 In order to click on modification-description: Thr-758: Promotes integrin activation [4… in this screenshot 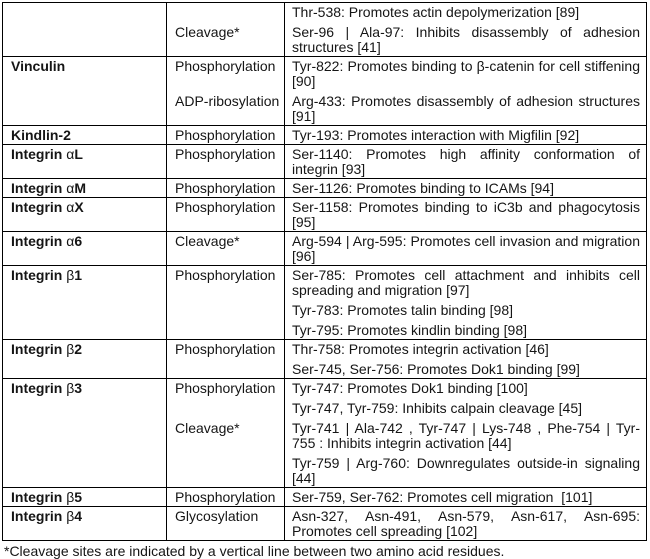, I will do `click(465, 349)`.